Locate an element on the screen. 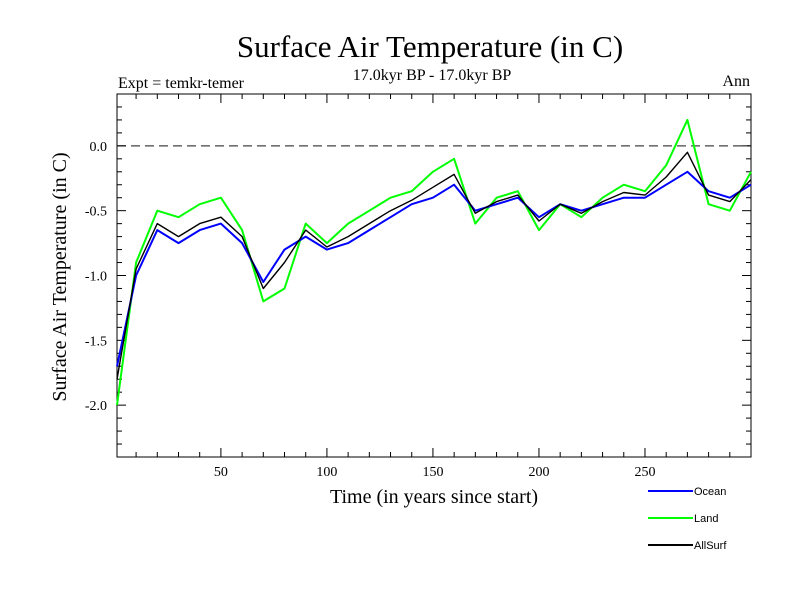 This screenshot has height=600, width=800. season-label: Ann is located at coordinates (736, 81).